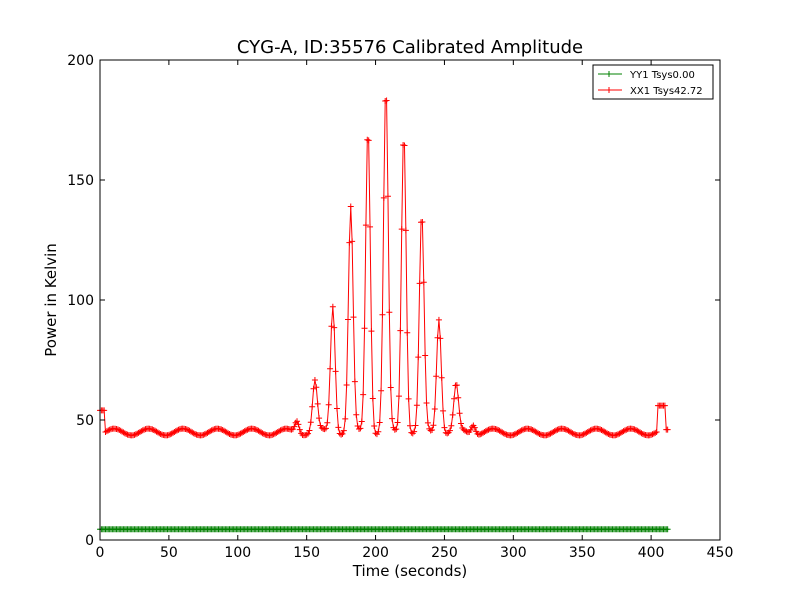  Describe the element at coordinates (384, 529) in the screenshot. I see `series-yy1` at that location.